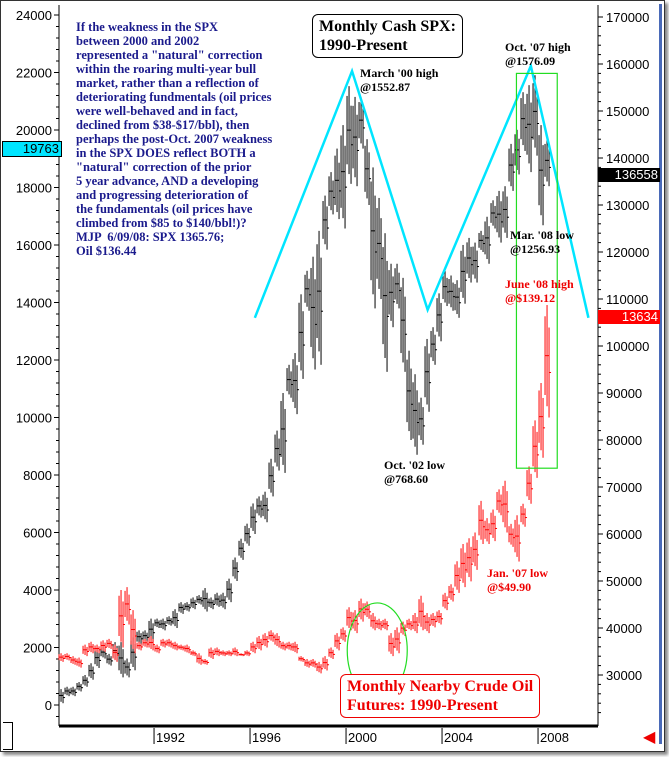 This screenshot has height=757, width=669. I want to click on x-tick-label: 1992, so click(170, 737).